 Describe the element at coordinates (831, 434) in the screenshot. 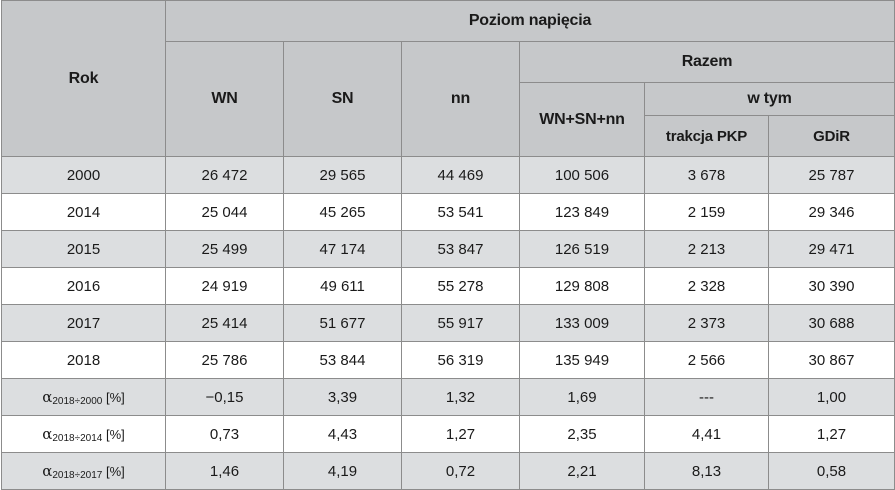

I see `cell-gdir: 1,27` at that location.